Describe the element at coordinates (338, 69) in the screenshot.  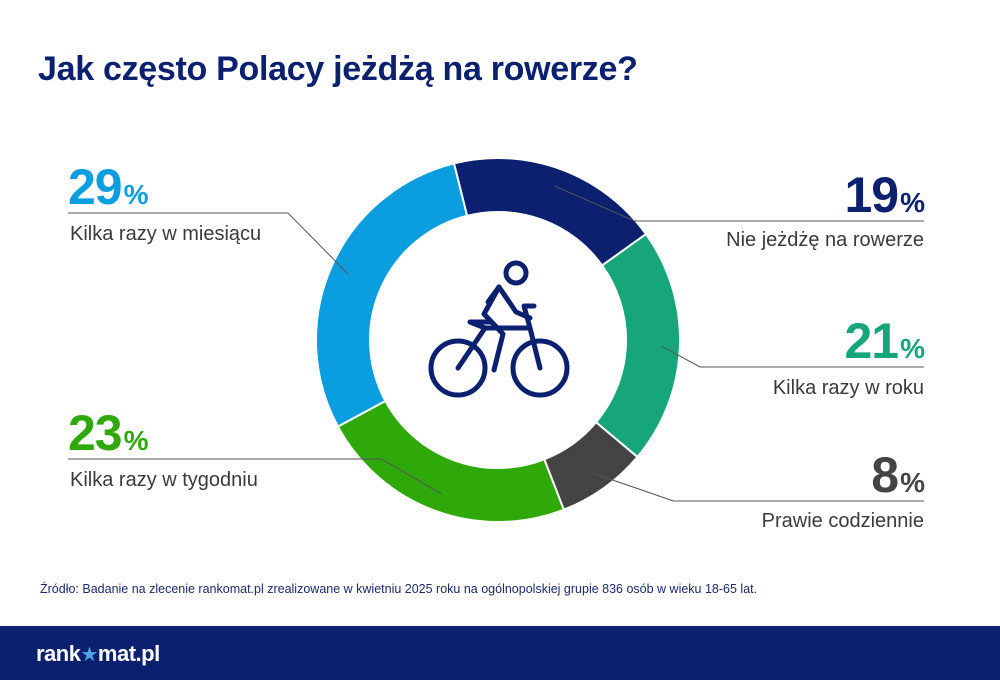
I see `chart-title: Jak często Polacy jeżdżą na rowerze?` at that location.